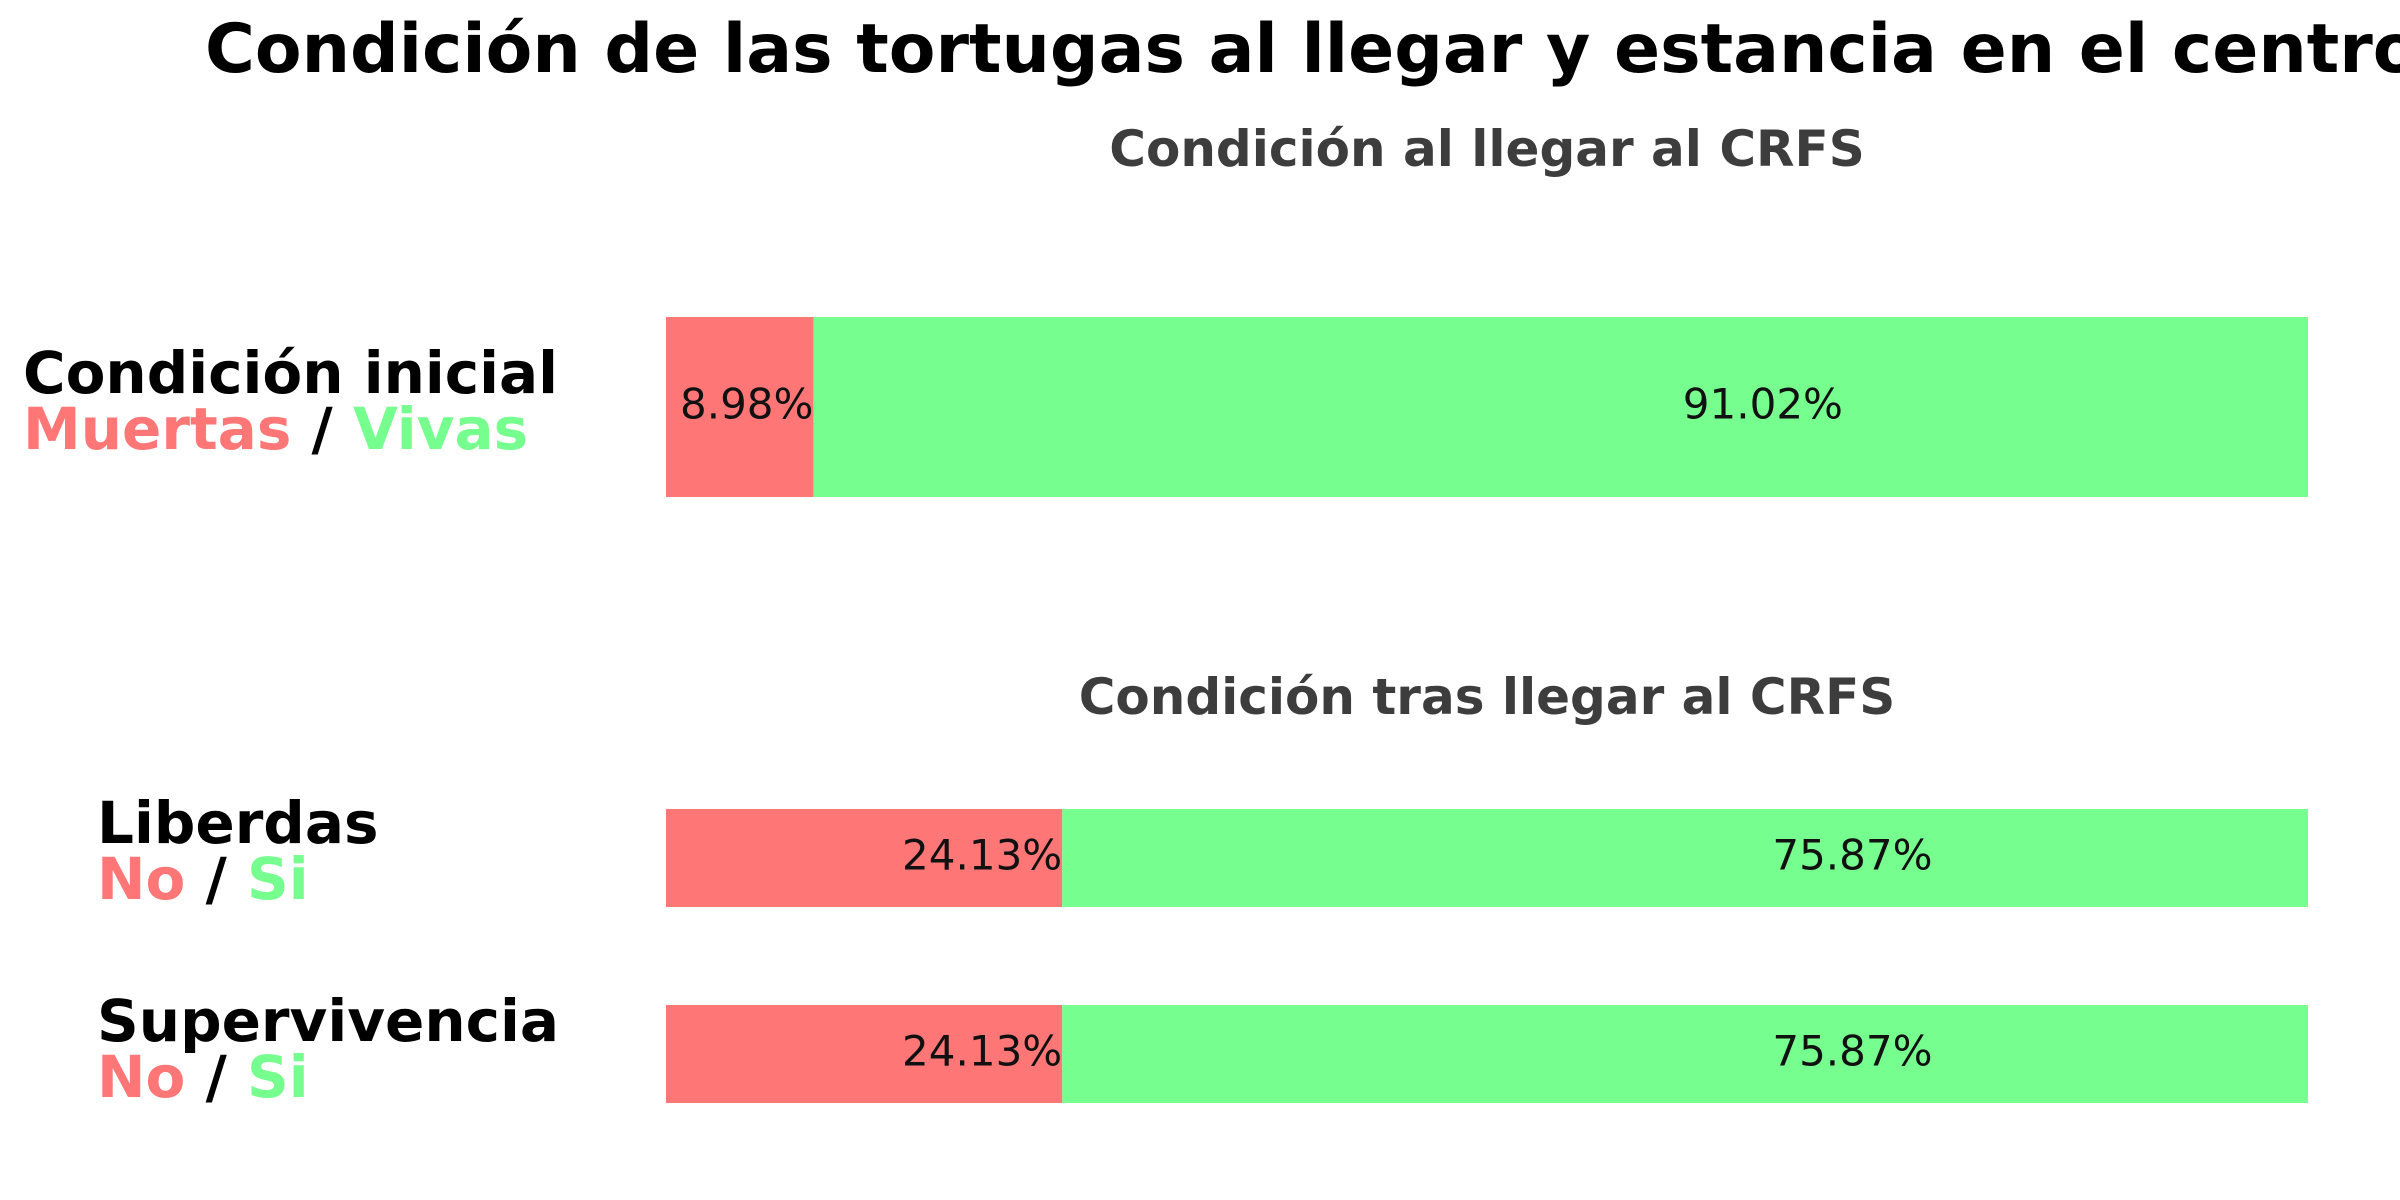 Image resolution: width=2400 pixels, height=1200 pixels. What do you see at coordinates (864, 1054) in the screenshot?
I see `bar-supervivencia-negative` at bounding box center [864, 1054].